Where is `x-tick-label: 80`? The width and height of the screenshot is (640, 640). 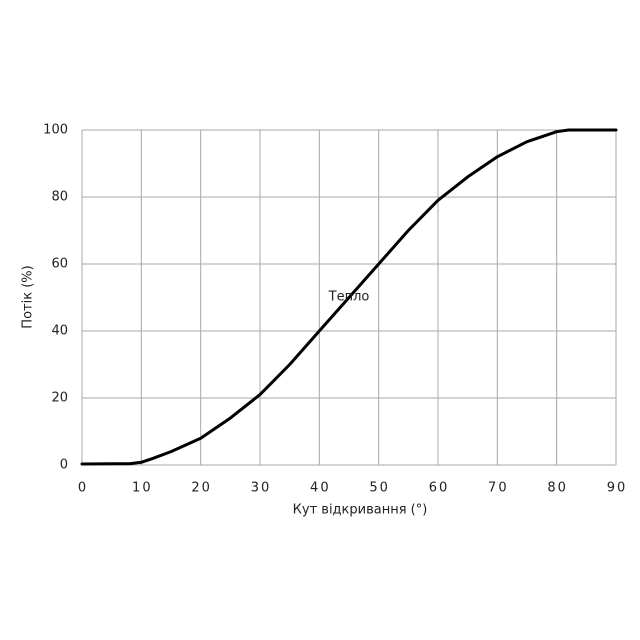 x-tick-label: 80 is located at coordinates (557, 488).